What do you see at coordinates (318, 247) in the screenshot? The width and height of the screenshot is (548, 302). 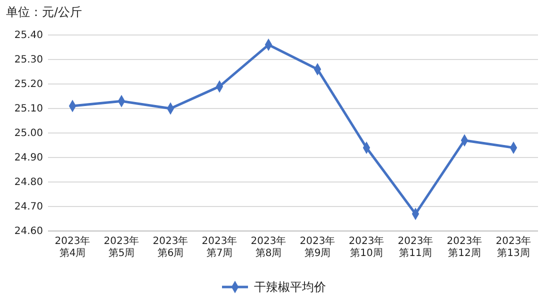 I see `x-tick-label: 2023年第9周` at bounding box center [318, 247].